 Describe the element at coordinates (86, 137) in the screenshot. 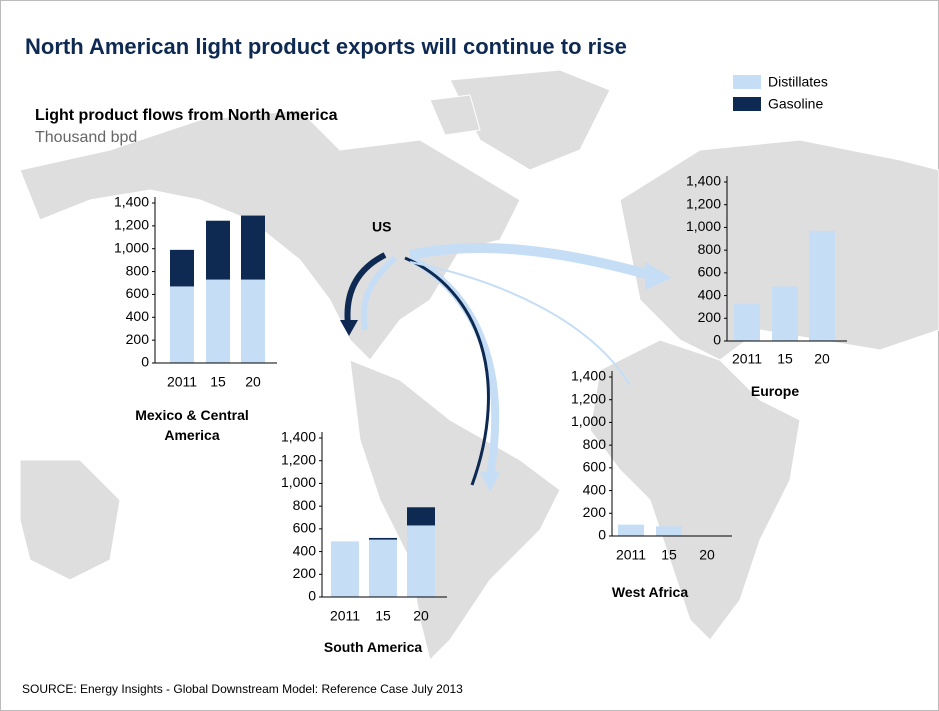

I see `unit-label: Thousand bpd` at that location.